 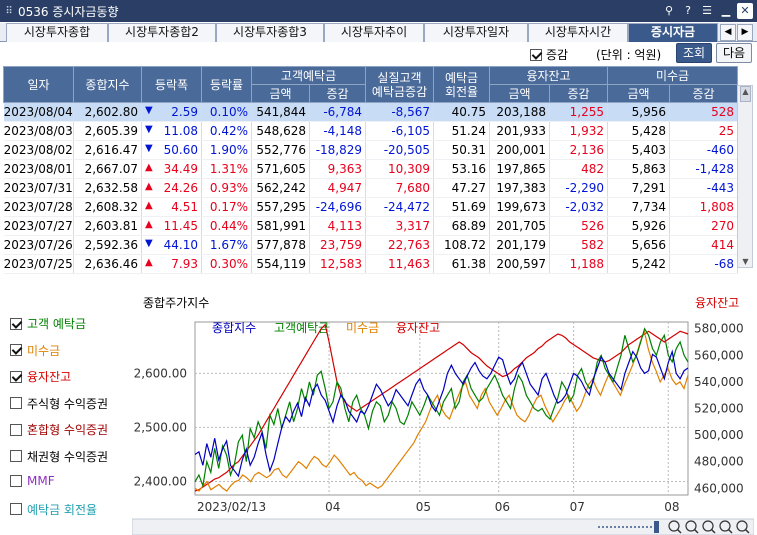 What do you see at coordinates (745, 11) in the screenshot?
I see `close-icon: ✕` at bounding box center [745, 11].